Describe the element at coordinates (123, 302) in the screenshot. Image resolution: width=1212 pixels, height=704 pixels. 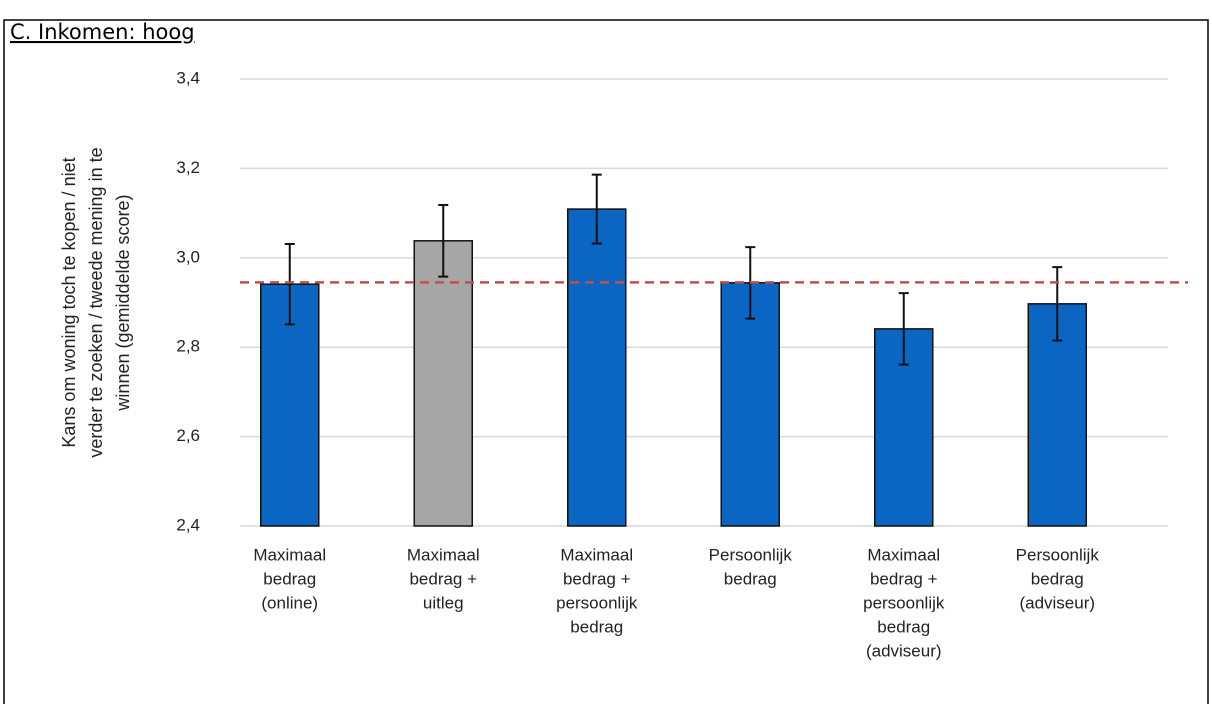
I see `y-axis-label: winnen (gemiddelde score)` at that location.